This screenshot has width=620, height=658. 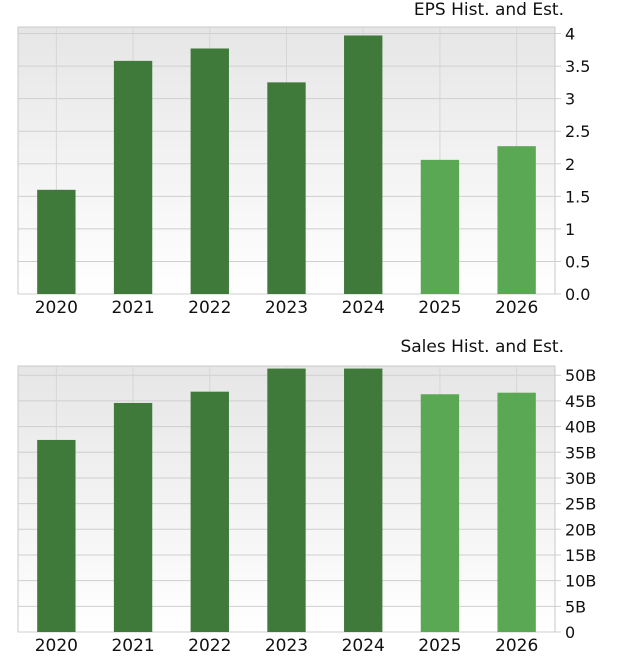 What do you see at coordinates (440, 226) in the screenshot?
I see `eps-bar-2025` at bounding box center [440, 226].